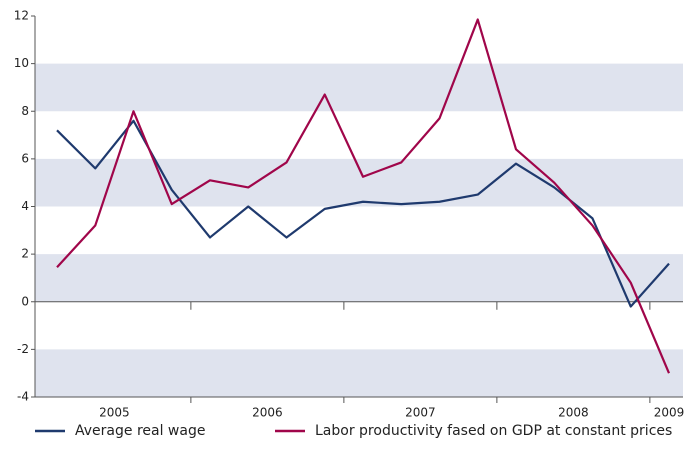 The width and height of the screenshot is (686, 464). I want to click on y-tick-label: 0, so click(25, 301).